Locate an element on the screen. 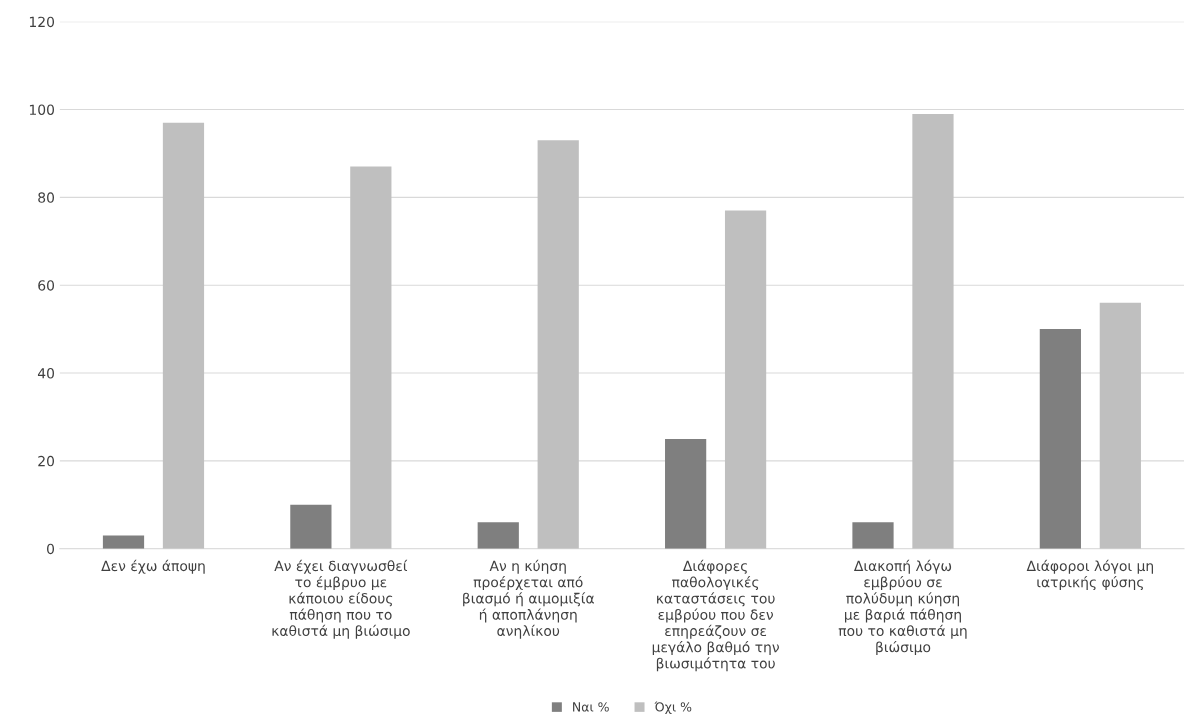 This screenshot has width=1196, height=722. y-tick-label: 40 is located at coordinates (46, 373).